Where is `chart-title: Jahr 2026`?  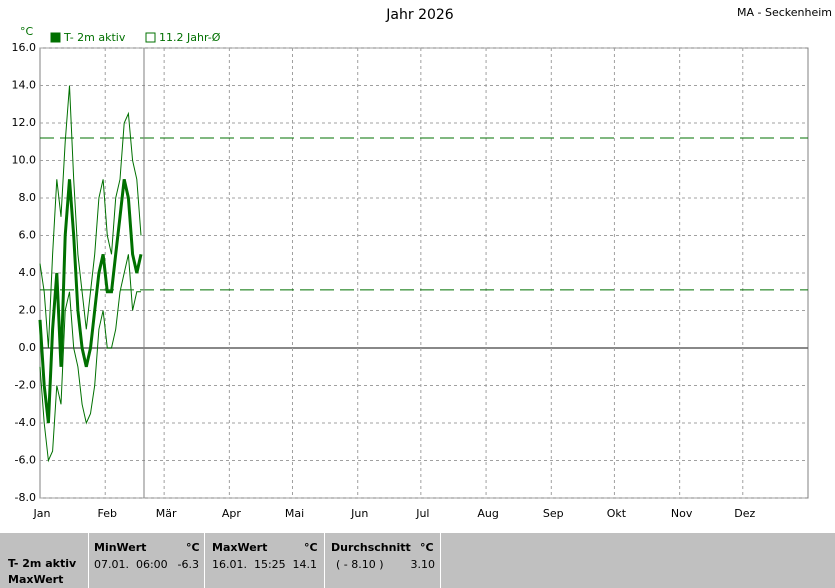 chart-title: Jahr 2026 is located at coordinates (419, 15).